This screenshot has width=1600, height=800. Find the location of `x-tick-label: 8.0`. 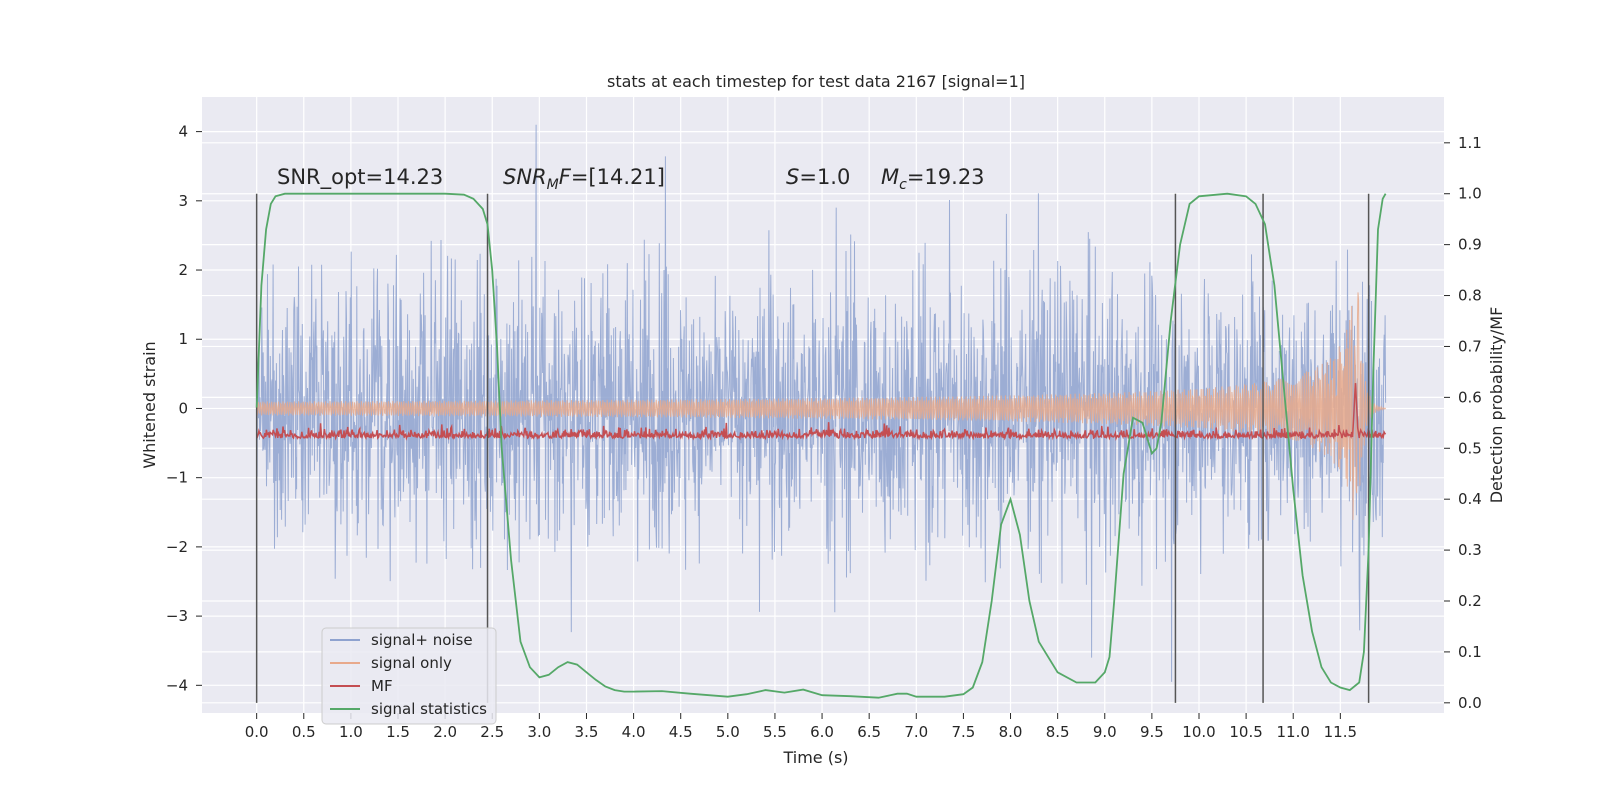

x-tick-label: 8.0 is located at coordinates (1011, 732).